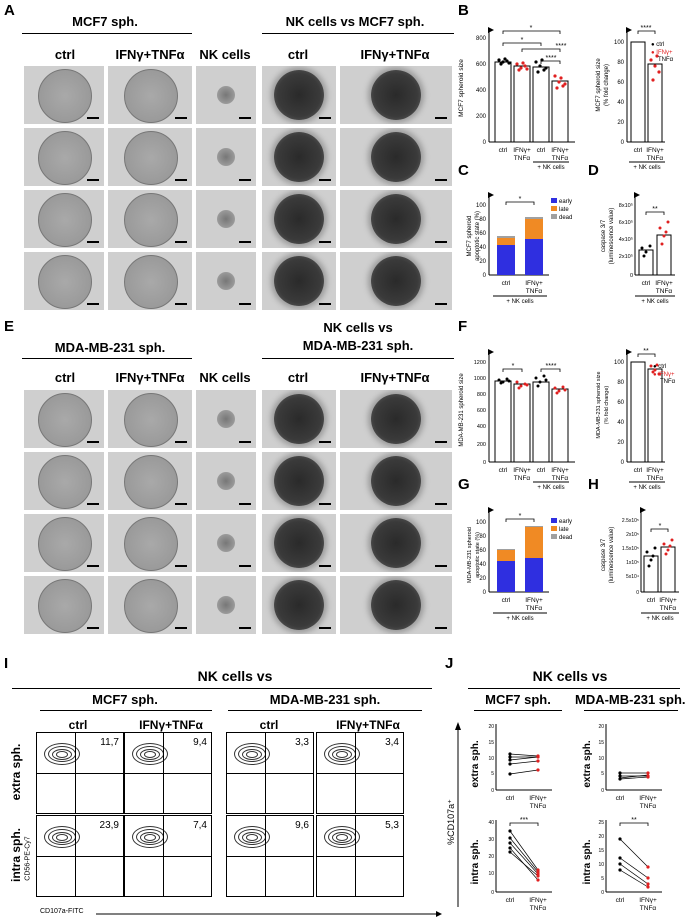 Image resolution: width=685 pixels, height=922 pixels. I want to click on b-dots-ifn, so click(522, 66).